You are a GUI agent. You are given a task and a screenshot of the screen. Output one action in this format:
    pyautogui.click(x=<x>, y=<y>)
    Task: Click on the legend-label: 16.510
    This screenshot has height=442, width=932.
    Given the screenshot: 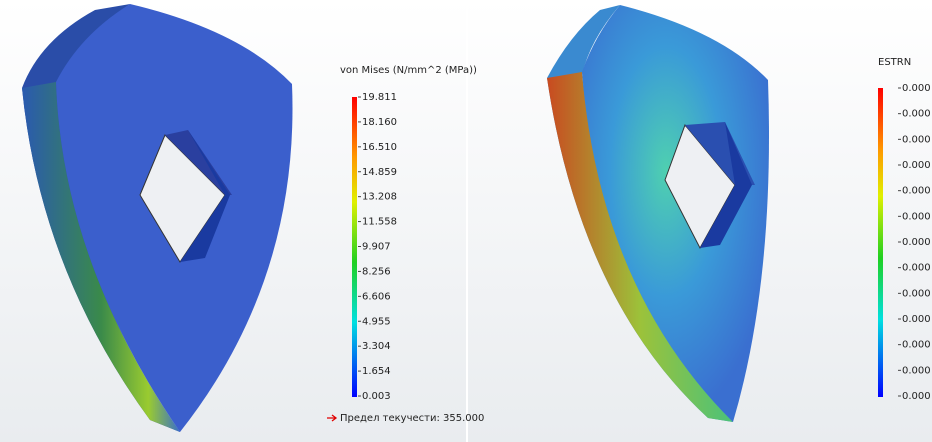 What is the action you would take?
    pyautogui.click(x=379, y=147)
    